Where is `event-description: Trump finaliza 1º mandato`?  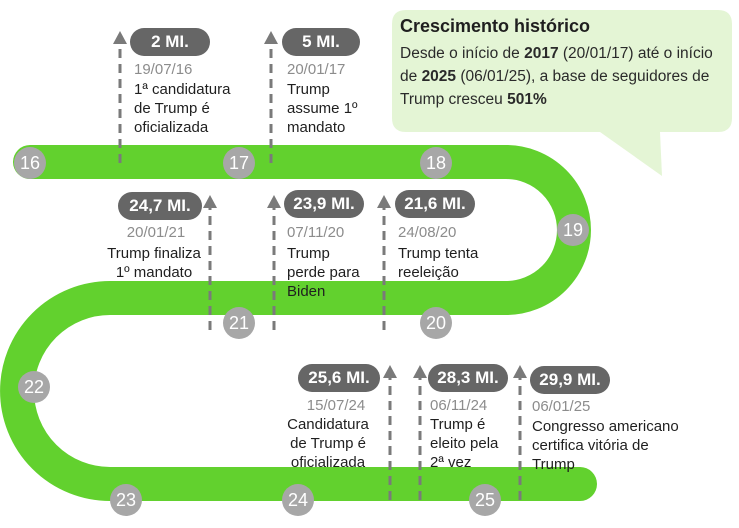
event-description: Trump finaliza 1º mandato is located at coordinates (154, 263).